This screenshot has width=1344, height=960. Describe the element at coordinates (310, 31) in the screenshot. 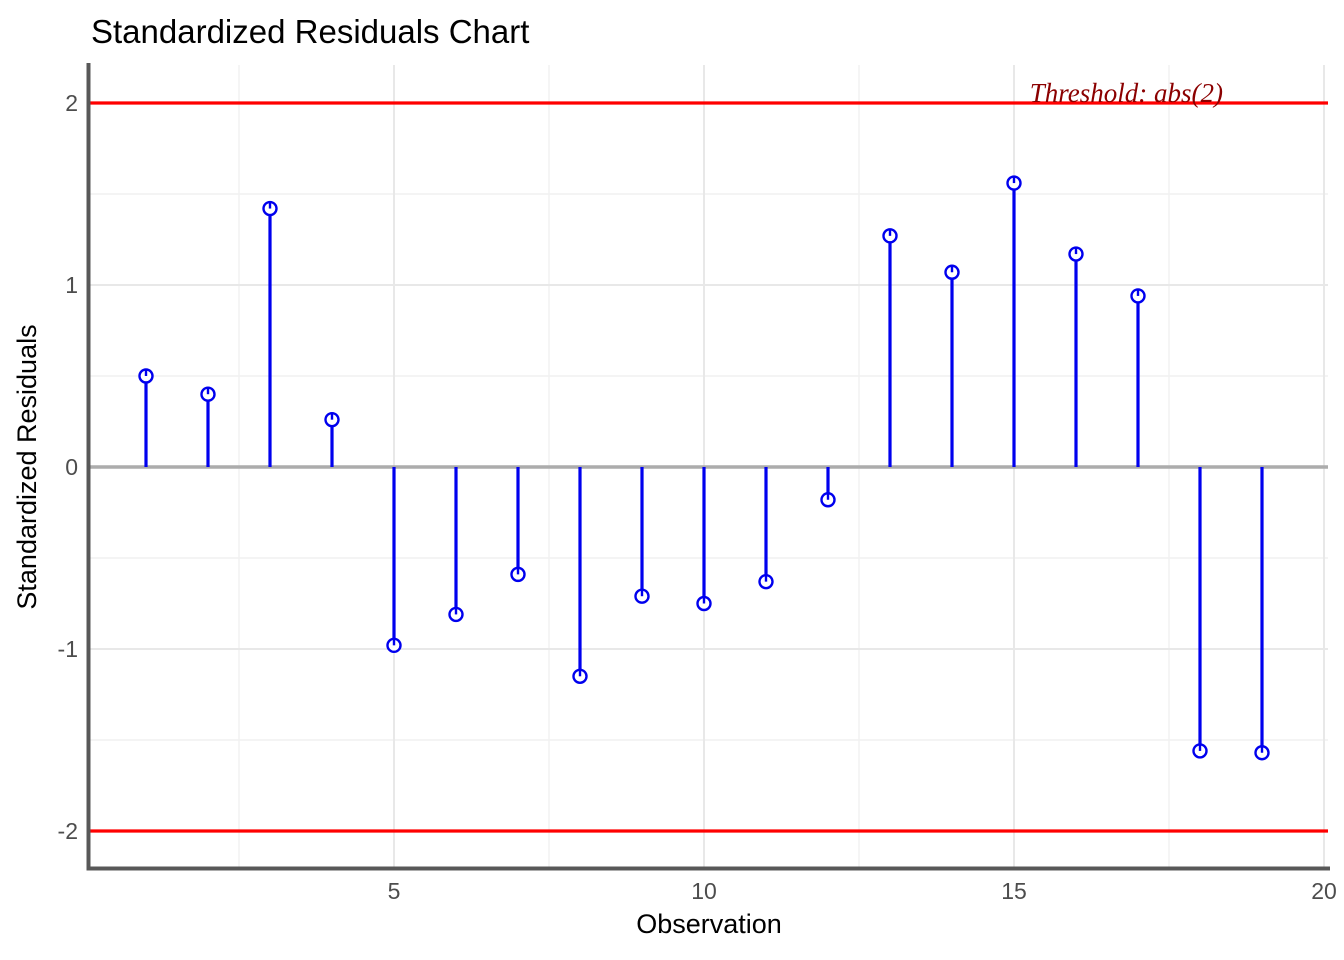

I see `chart-title: Standardized Residuals Chart` at that location.